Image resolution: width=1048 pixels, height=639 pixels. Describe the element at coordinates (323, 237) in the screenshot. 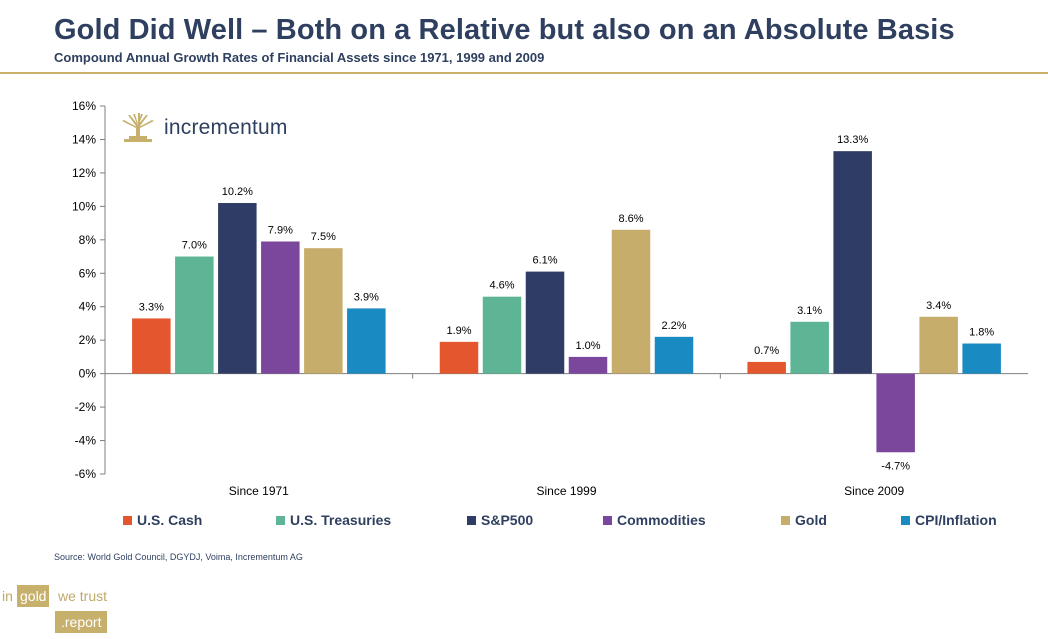

I see `data-label: 7.5%` at that location.